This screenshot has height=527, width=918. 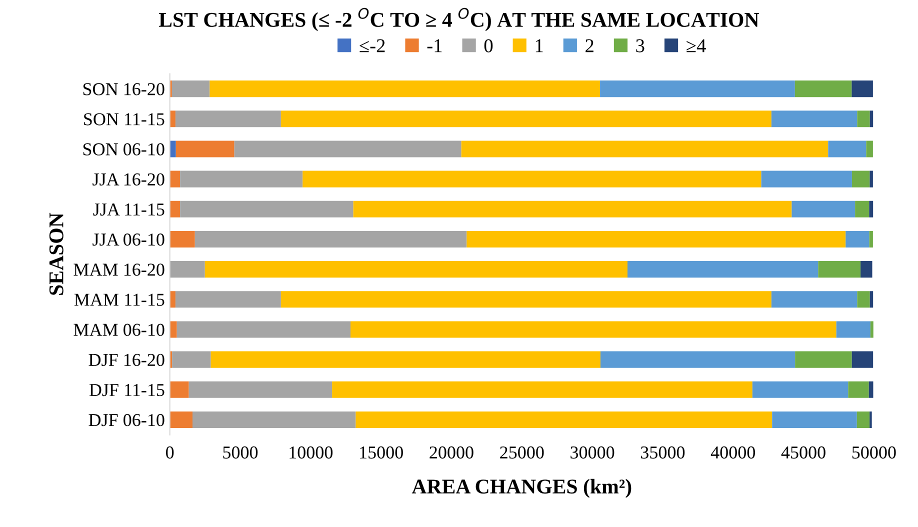 I want to click on x-tick-label: 45000, so click(x=803, y=452).